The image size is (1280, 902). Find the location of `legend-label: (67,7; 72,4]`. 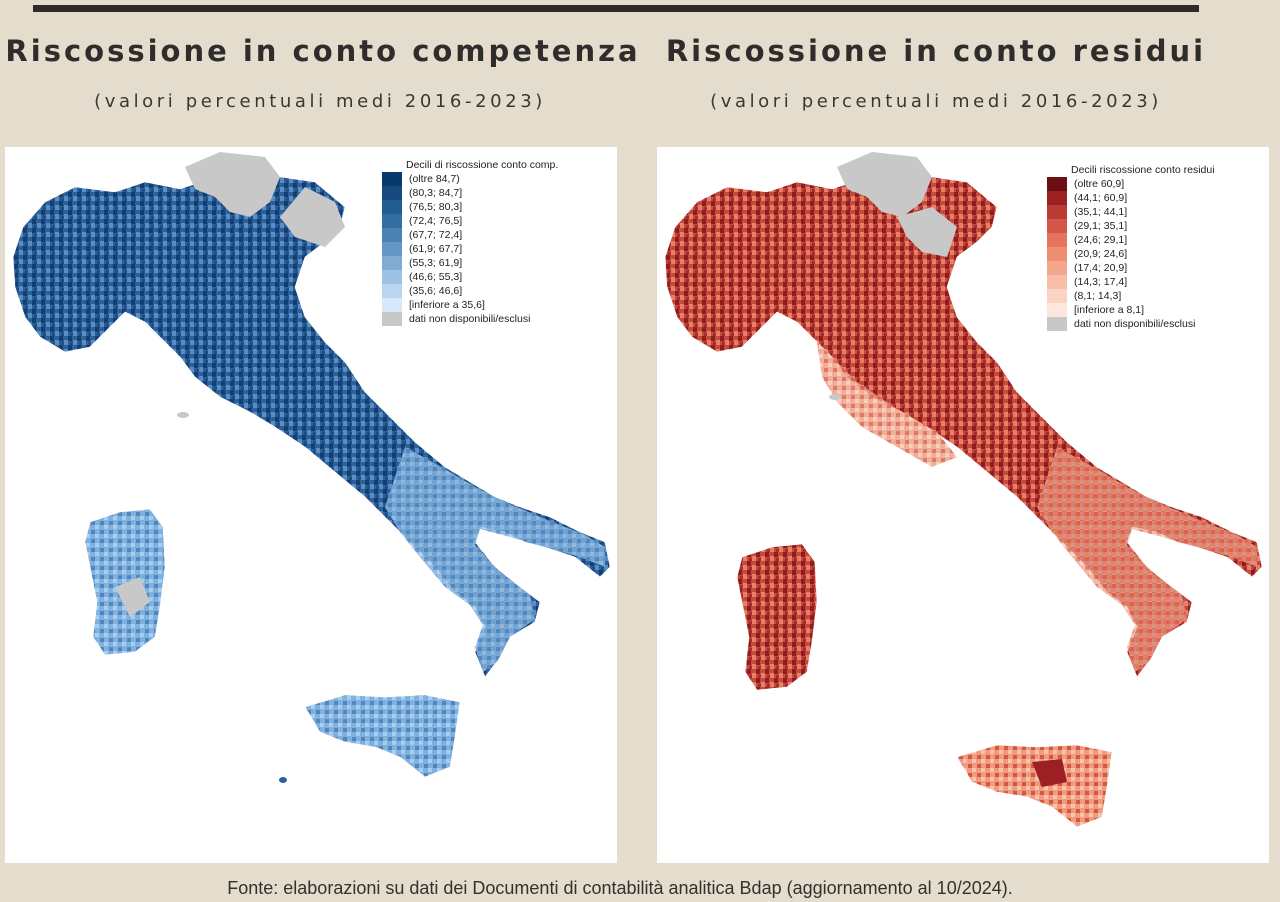

legend-label: (67,7; 72,4] is located at coordinates (436, 235).